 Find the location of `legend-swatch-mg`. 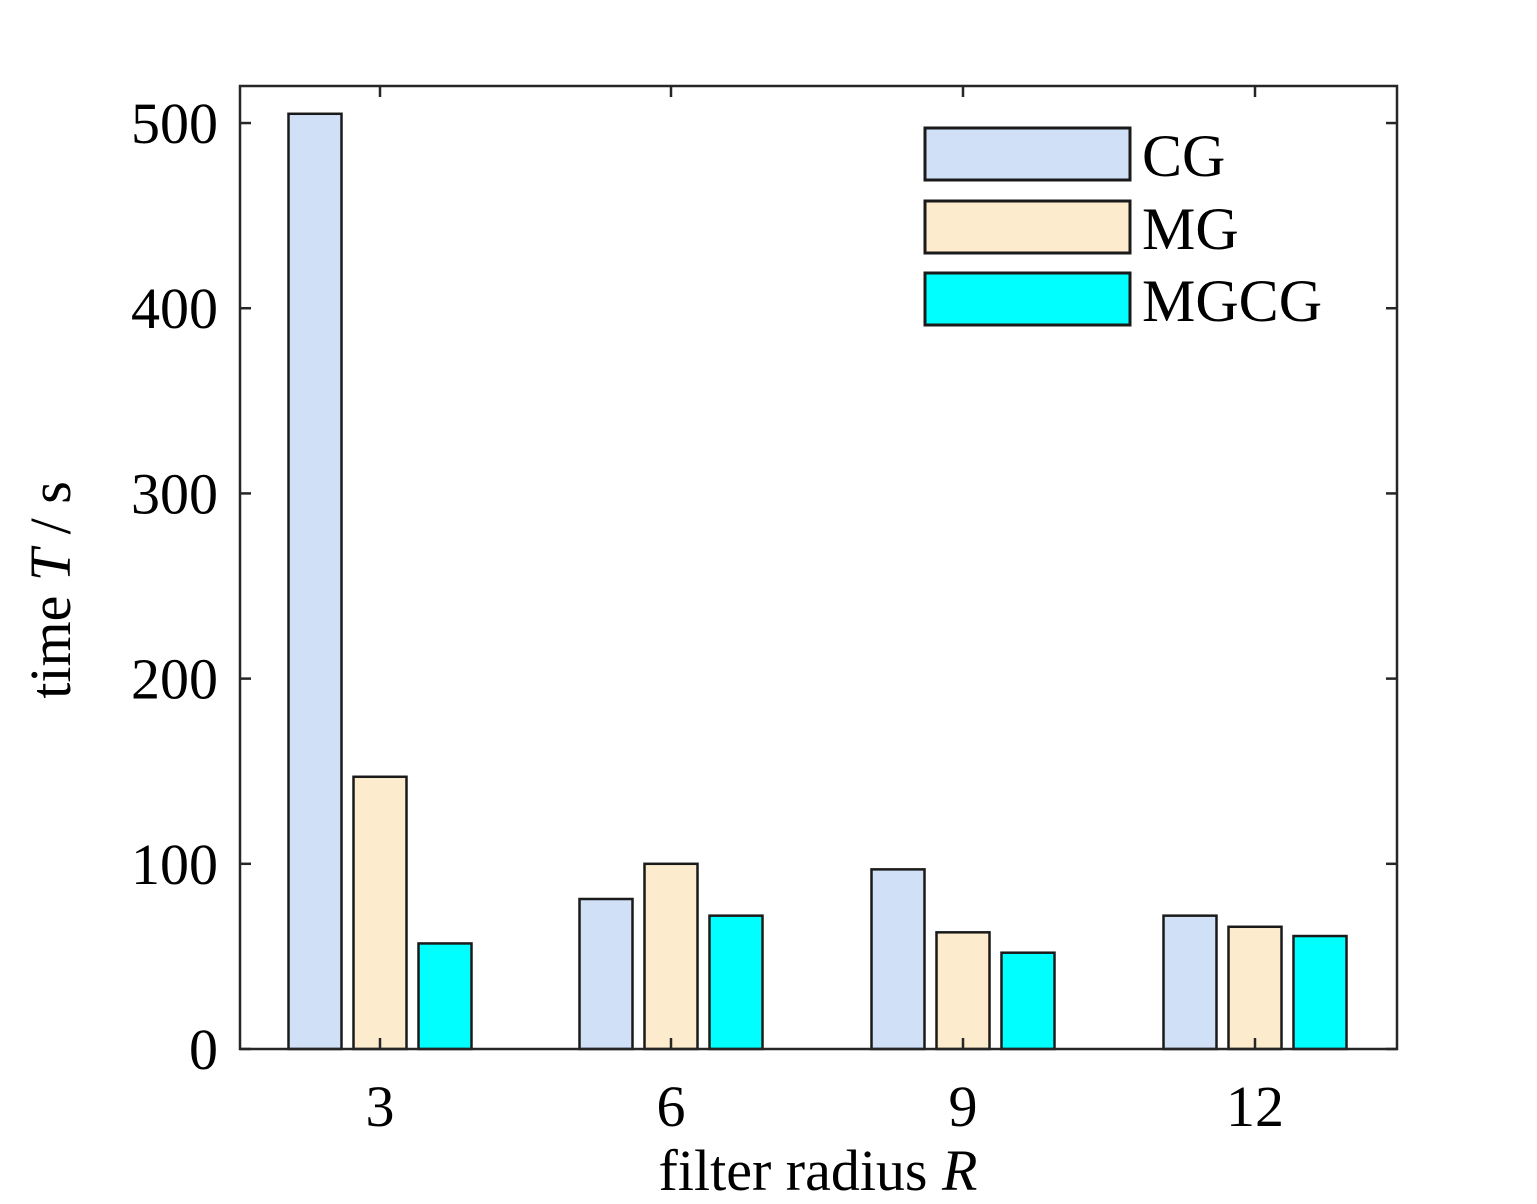

legend-swatch-mg is located at coordinates (1027, 227).